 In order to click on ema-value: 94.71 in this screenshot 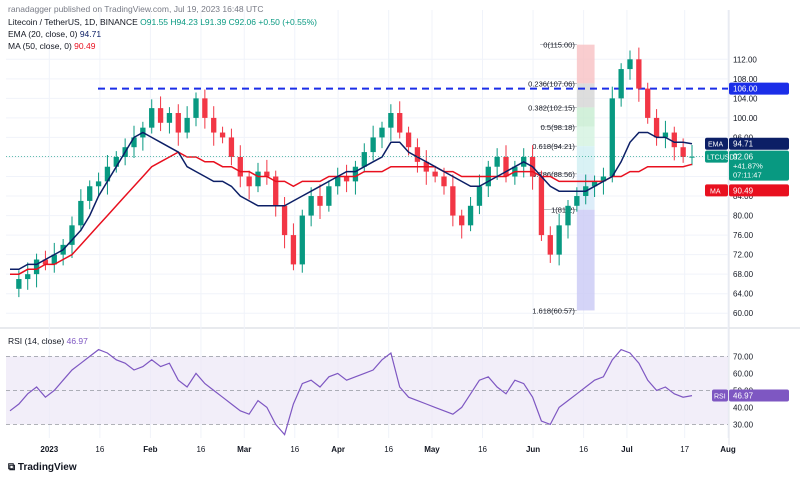, I will do `click(743, 144)`.